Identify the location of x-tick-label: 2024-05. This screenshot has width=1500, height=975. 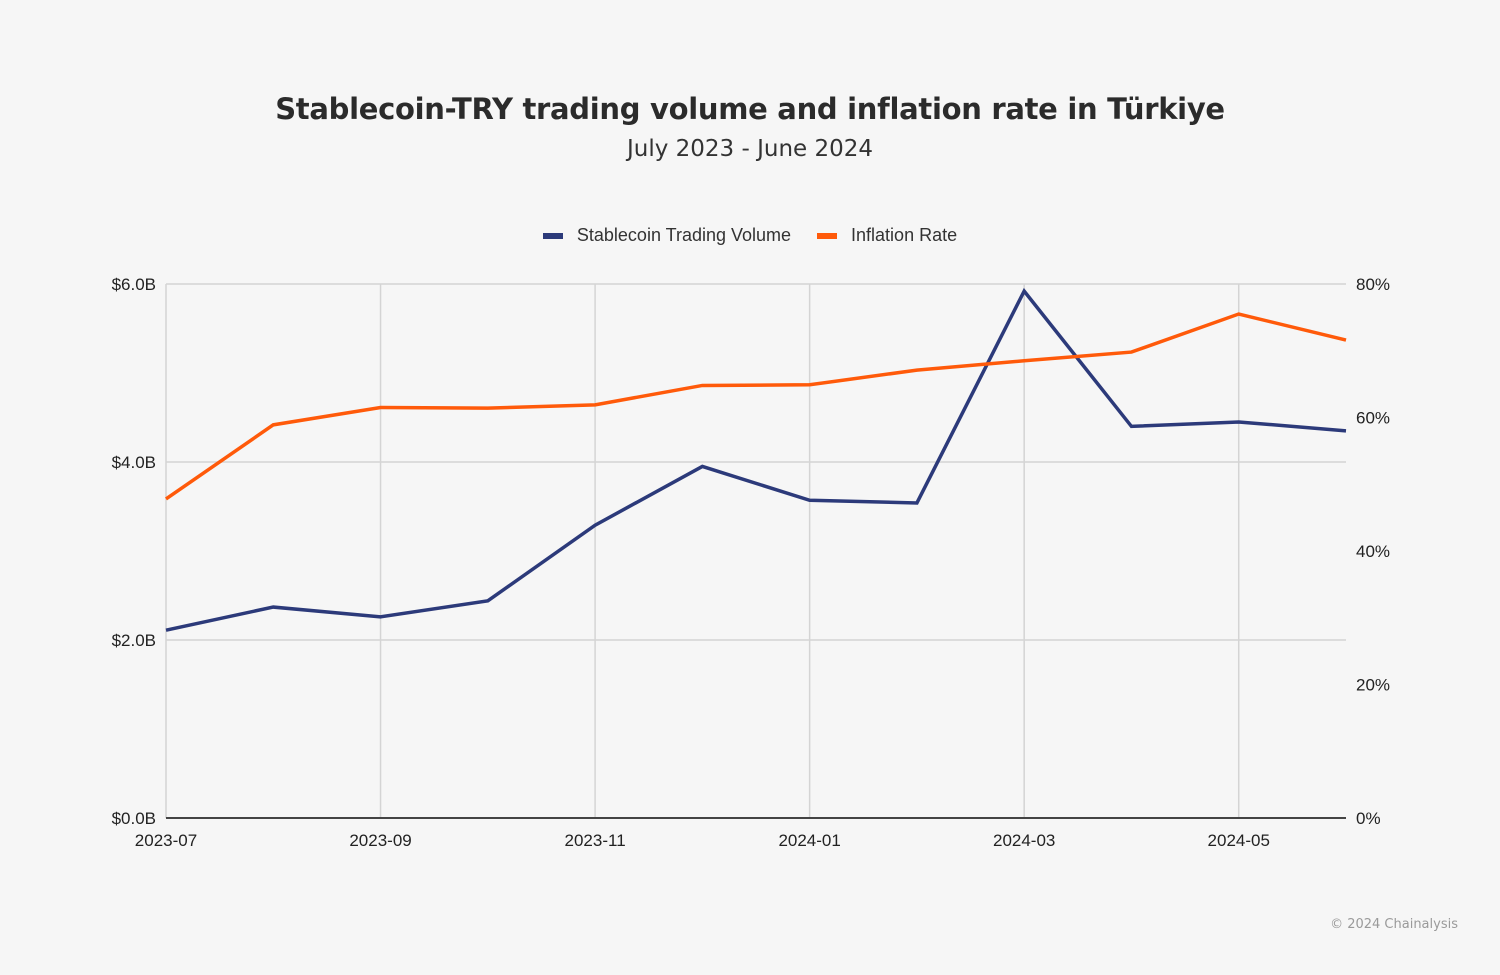
(1239, 840).